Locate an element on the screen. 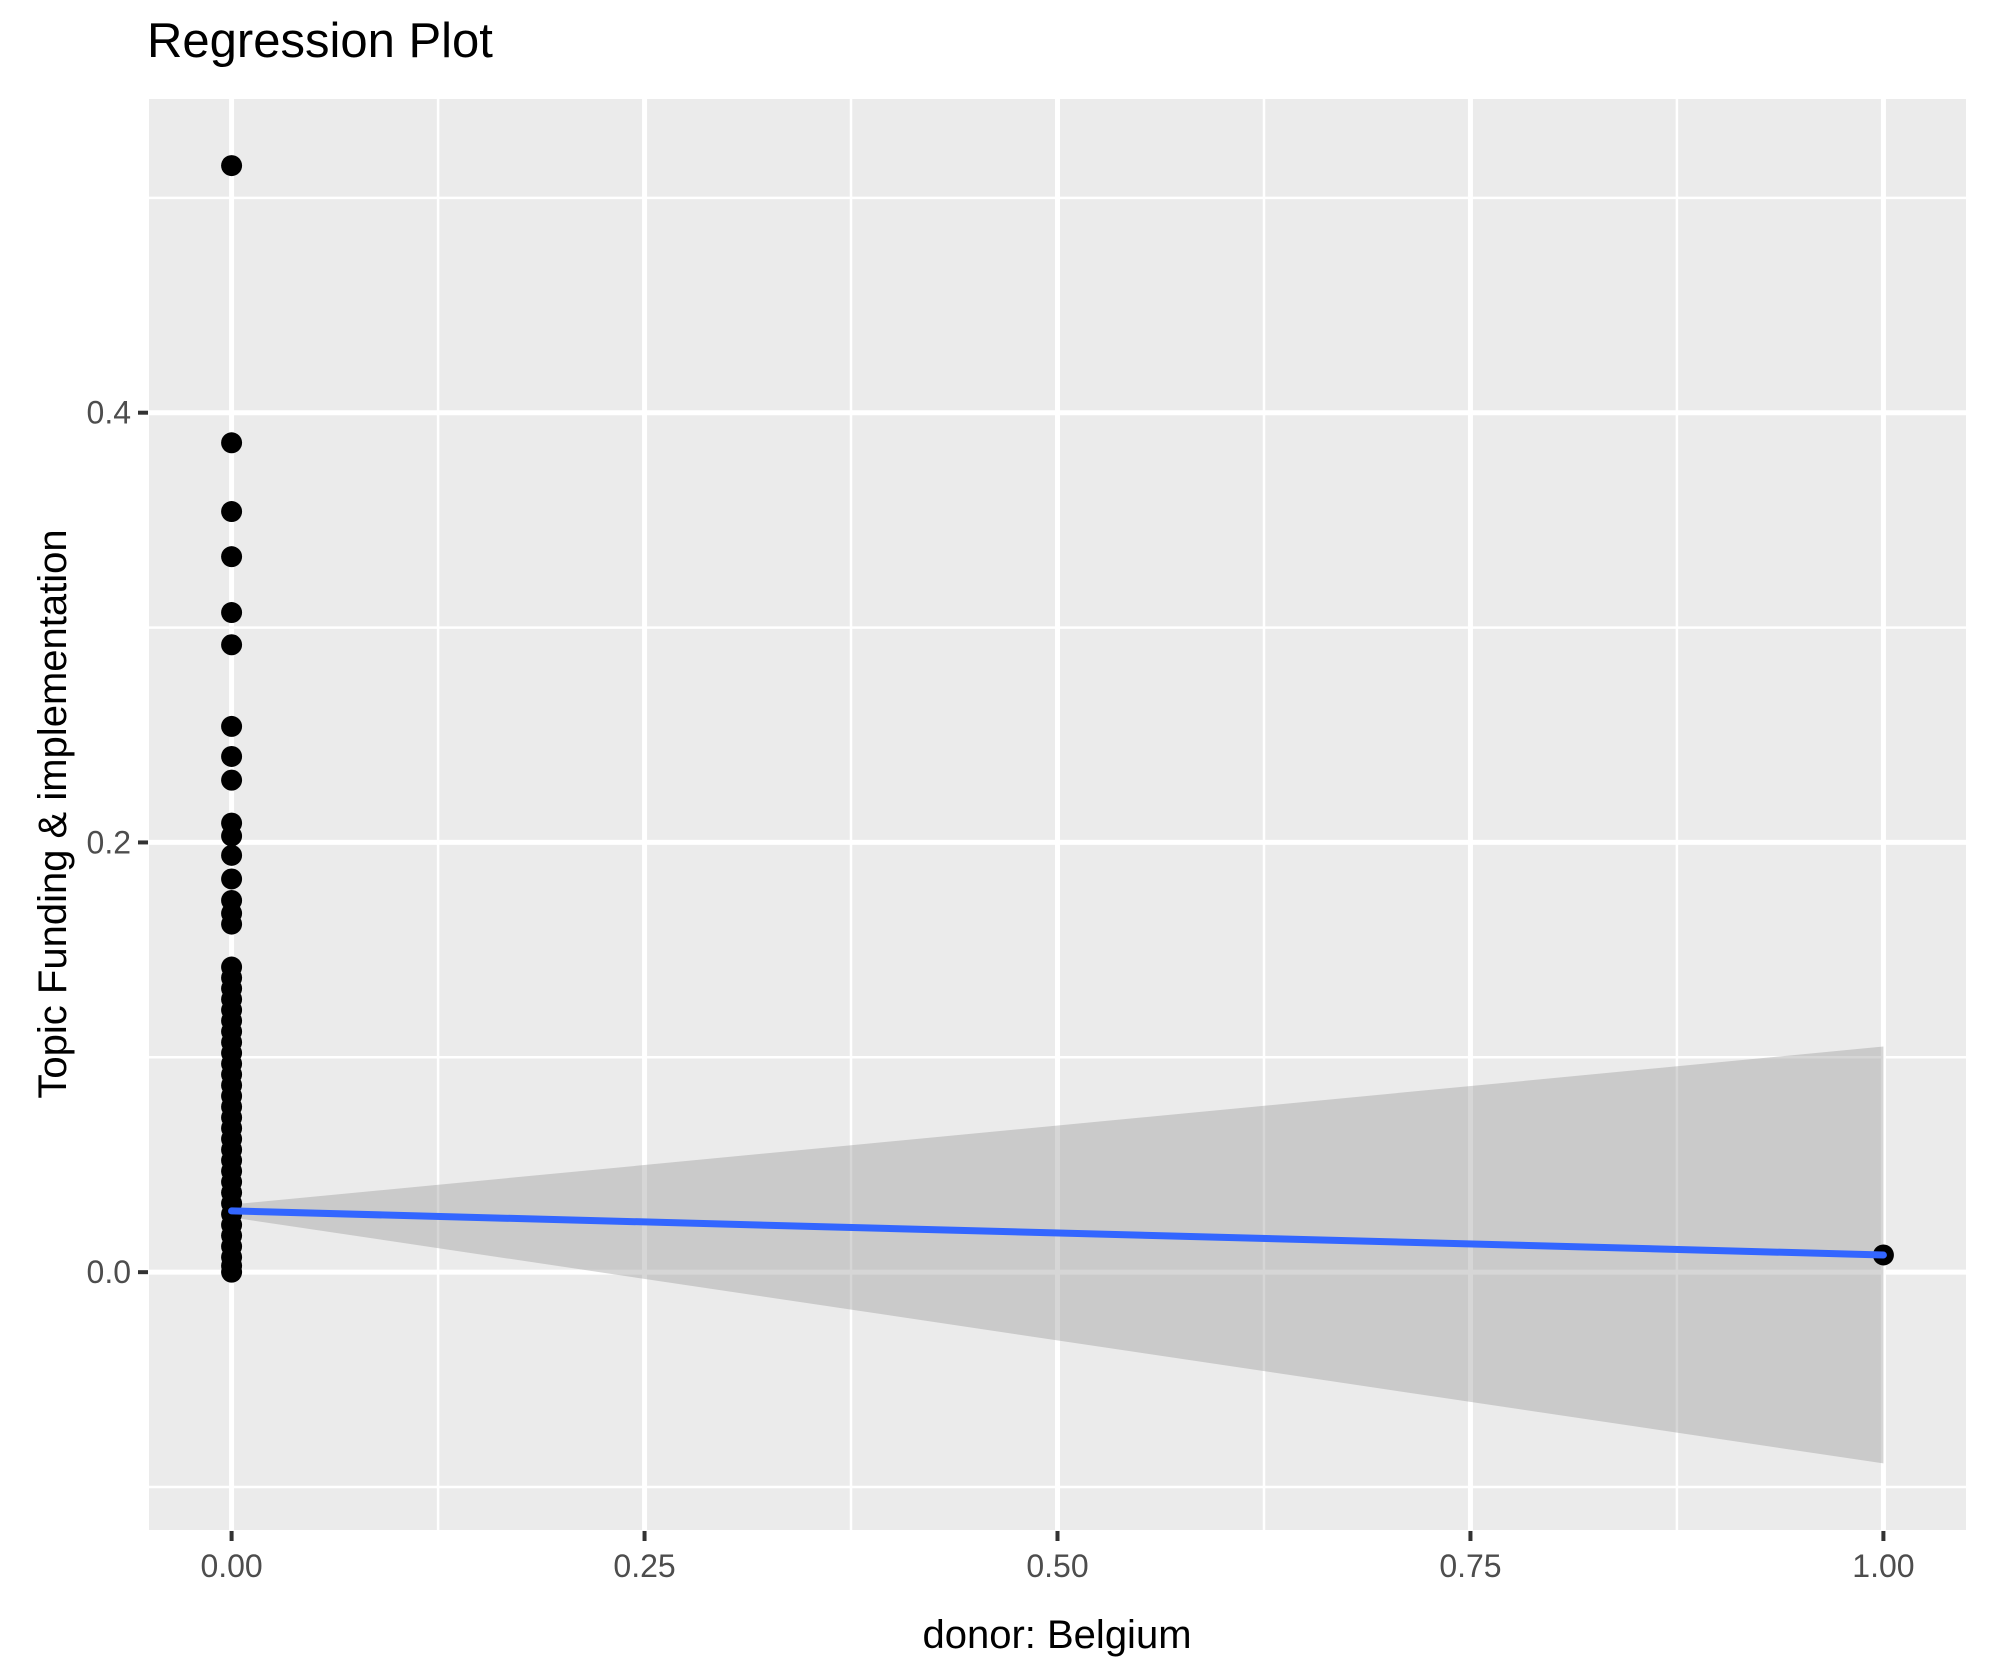 The image size is (1990, 1665). y-axis-title: Topic Funding & implementation is located at coordinates (53, 813).